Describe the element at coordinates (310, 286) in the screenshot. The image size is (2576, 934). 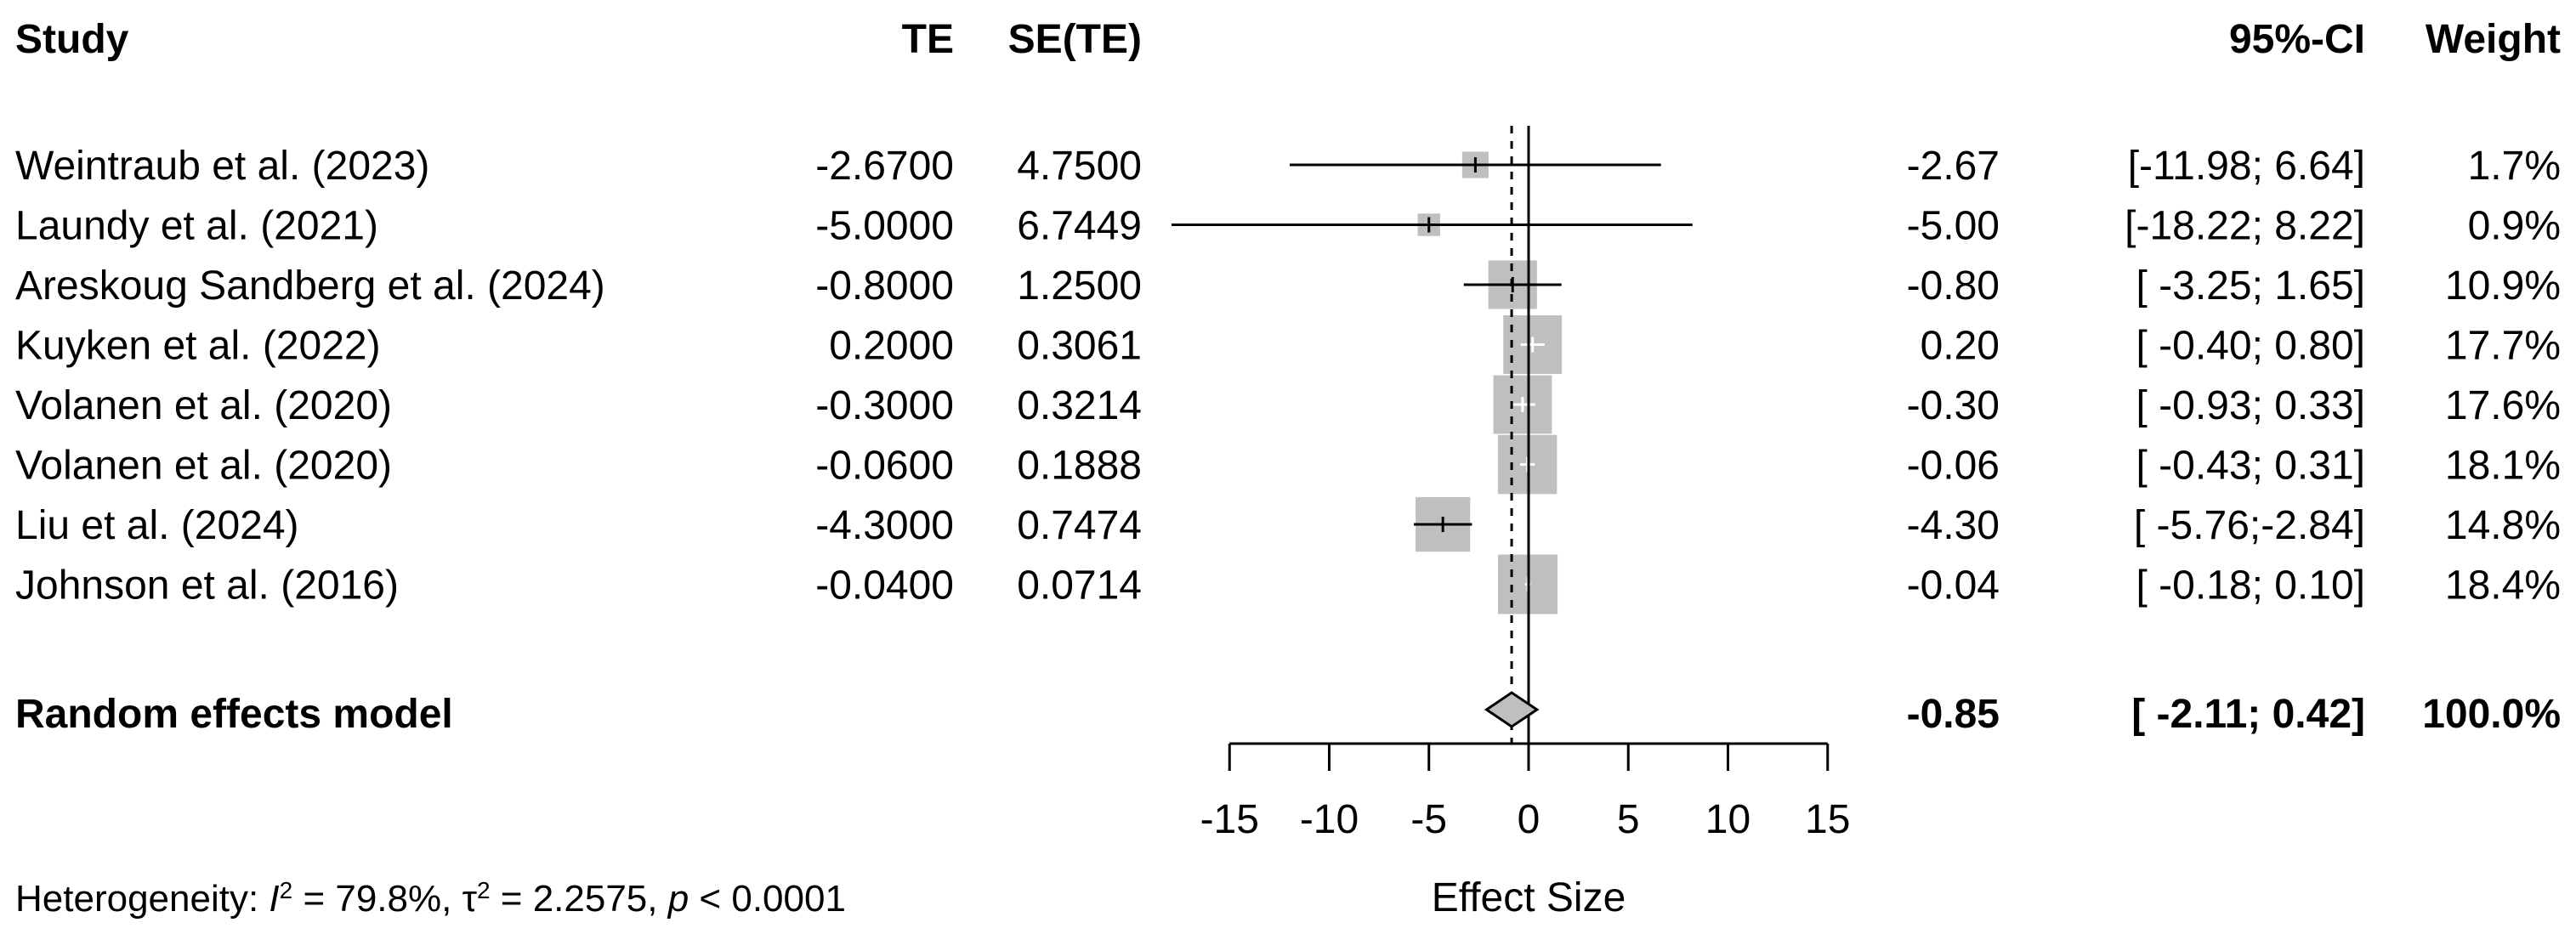
I see `study-label: Areskoug Sandberg et al. (2024)` at that location.